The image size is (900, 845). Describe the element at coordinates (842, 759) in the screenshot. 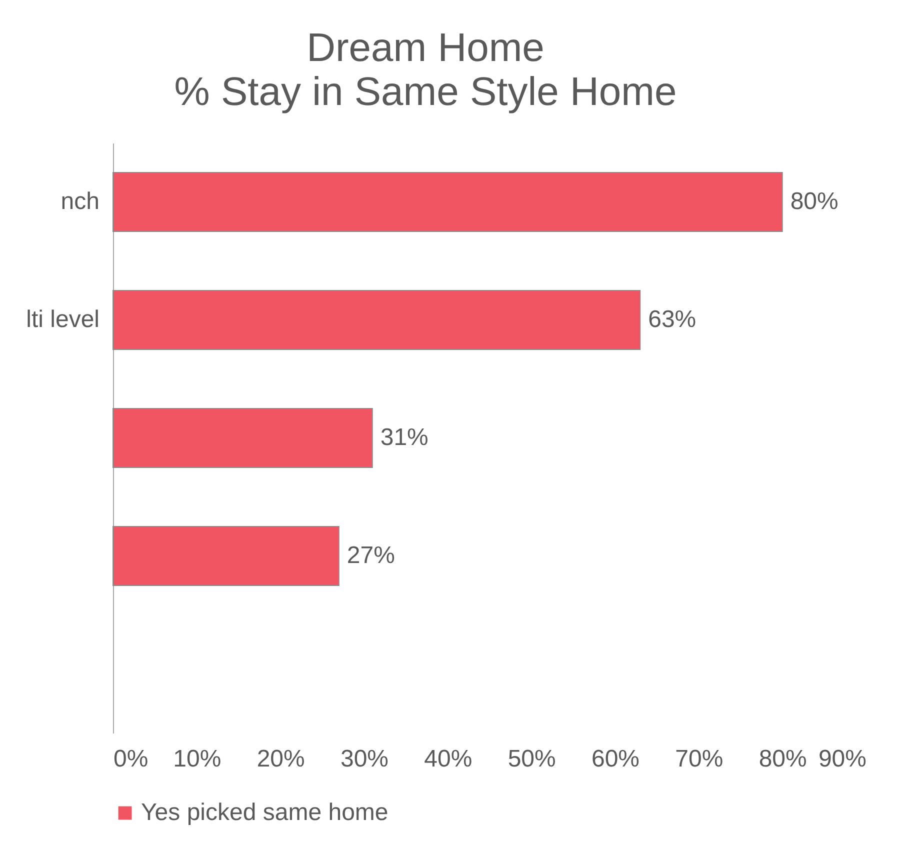

I see `x-tick-label: 90%` at that location.